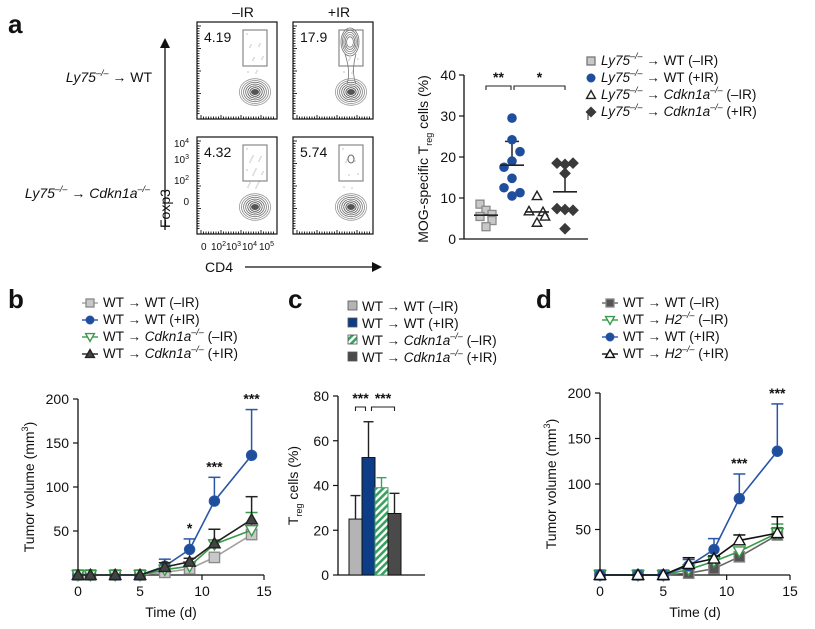 The image size is (815, 629). Describe the element at coordinates (687, 94) in the screenshot. I see `legend-post: Cdkn1a` at that location.